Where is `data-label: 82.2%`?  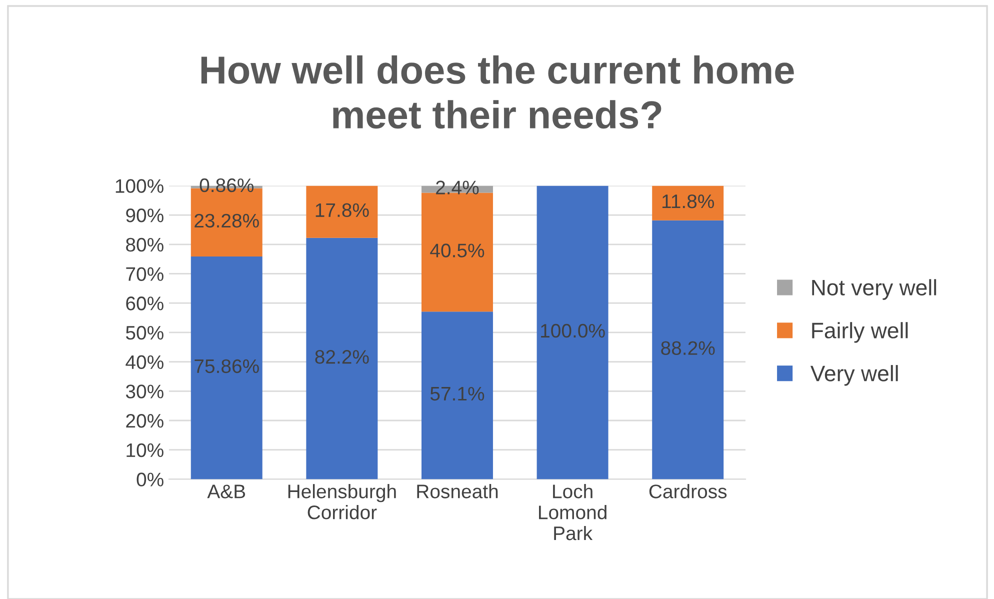 data-label: 82.2% is located at coordinates (342, 357).